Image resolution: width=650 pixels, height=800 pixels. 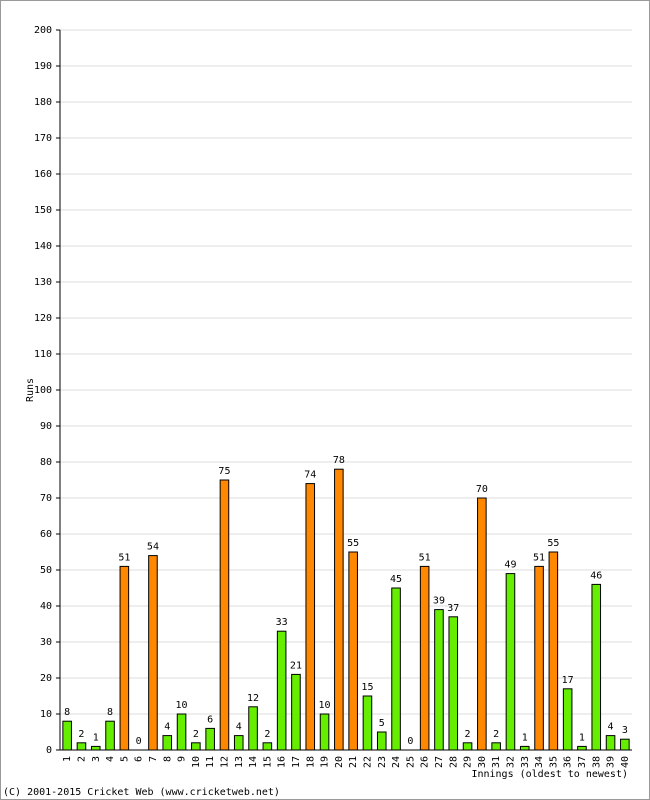 I want to click on x-tick-label: 13, so click(x=239, y=762).